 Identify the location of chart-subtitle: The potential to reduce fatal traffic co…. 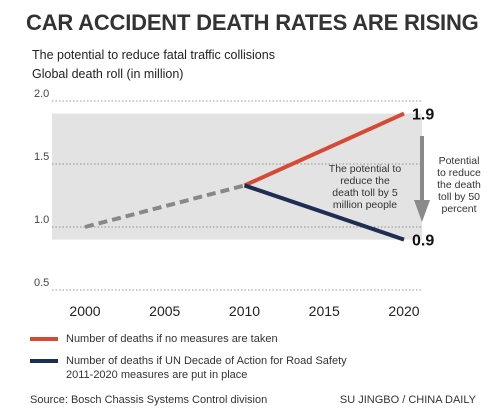
(153, 55).